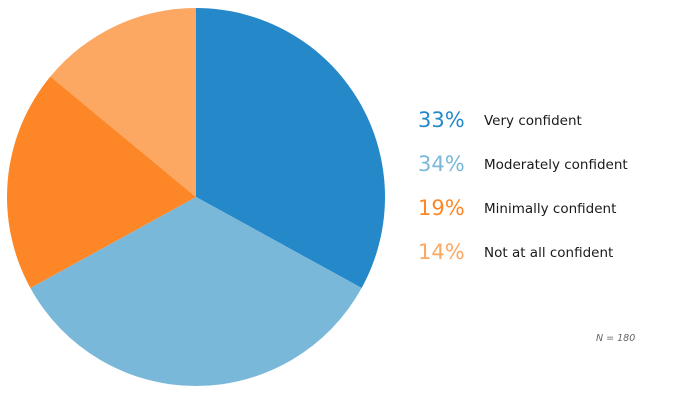 Image resolution: width=675 pixels, height=407 pixels. I want to click on legend-item-not-at-all-confident: 14% Not at all confident, so click(543, 252).